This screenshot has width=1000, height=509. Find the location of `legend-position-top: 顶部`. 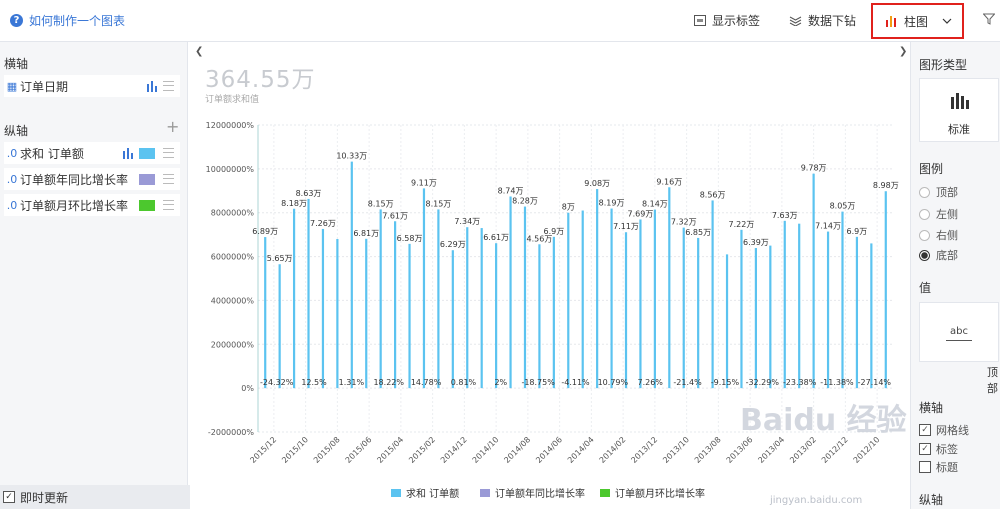

legend-position-top: 顶部 is located at coordinates (938, 192).